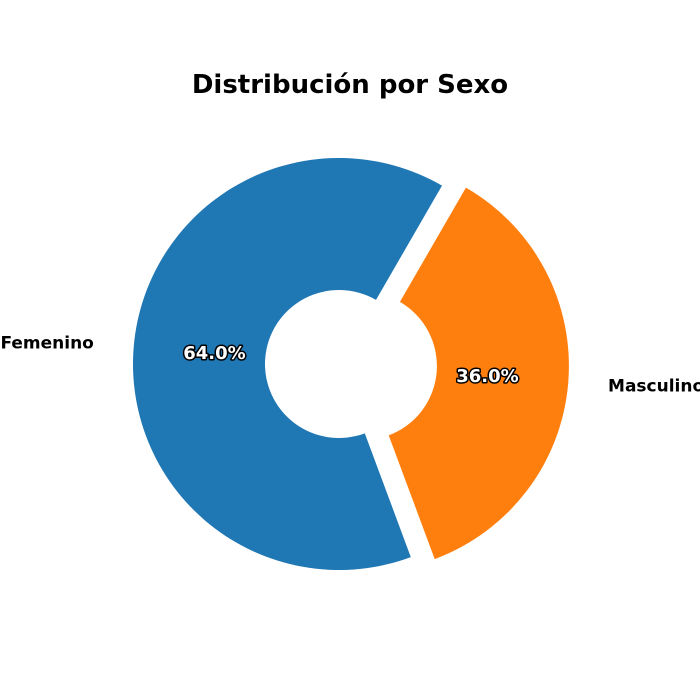  I want to click on percent-label-masculino: 36.0%, so click(487, 376).